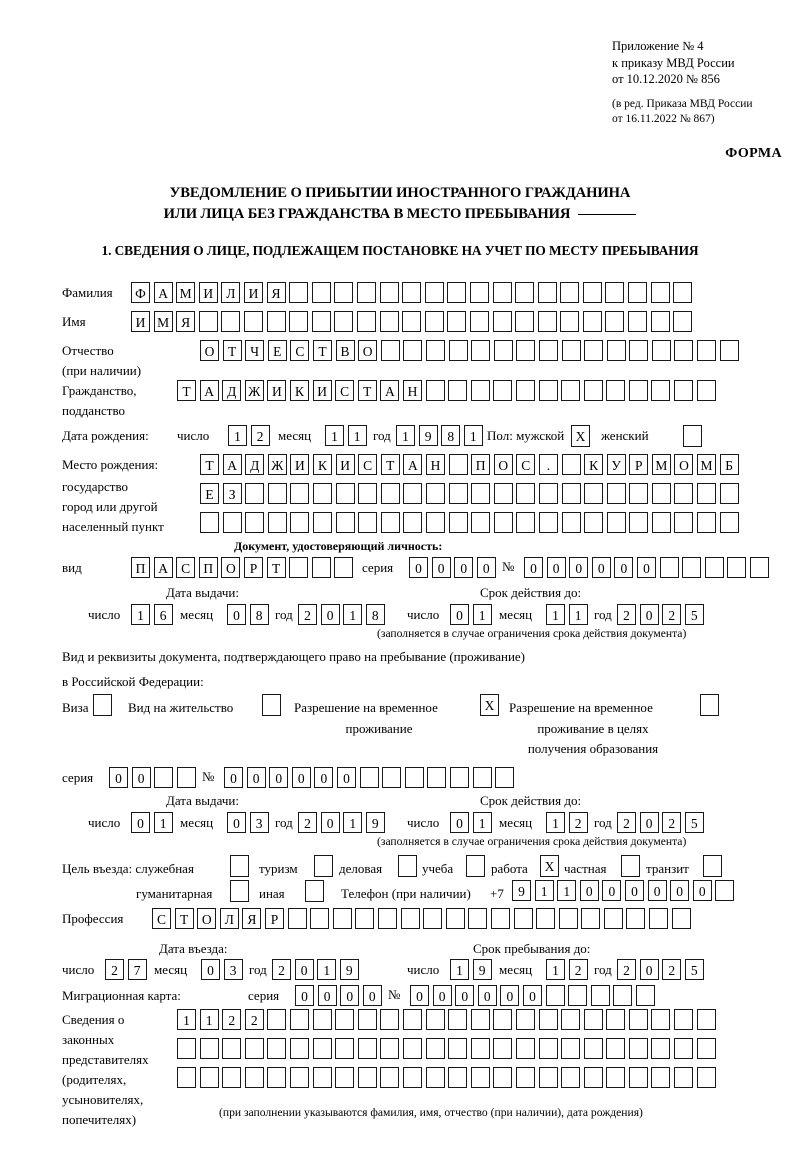 The height and width of the screenshot is (1163, 800). Describe the element at coordinates (694, 614) in the screenshot. I see `char-box: 5` at that location.